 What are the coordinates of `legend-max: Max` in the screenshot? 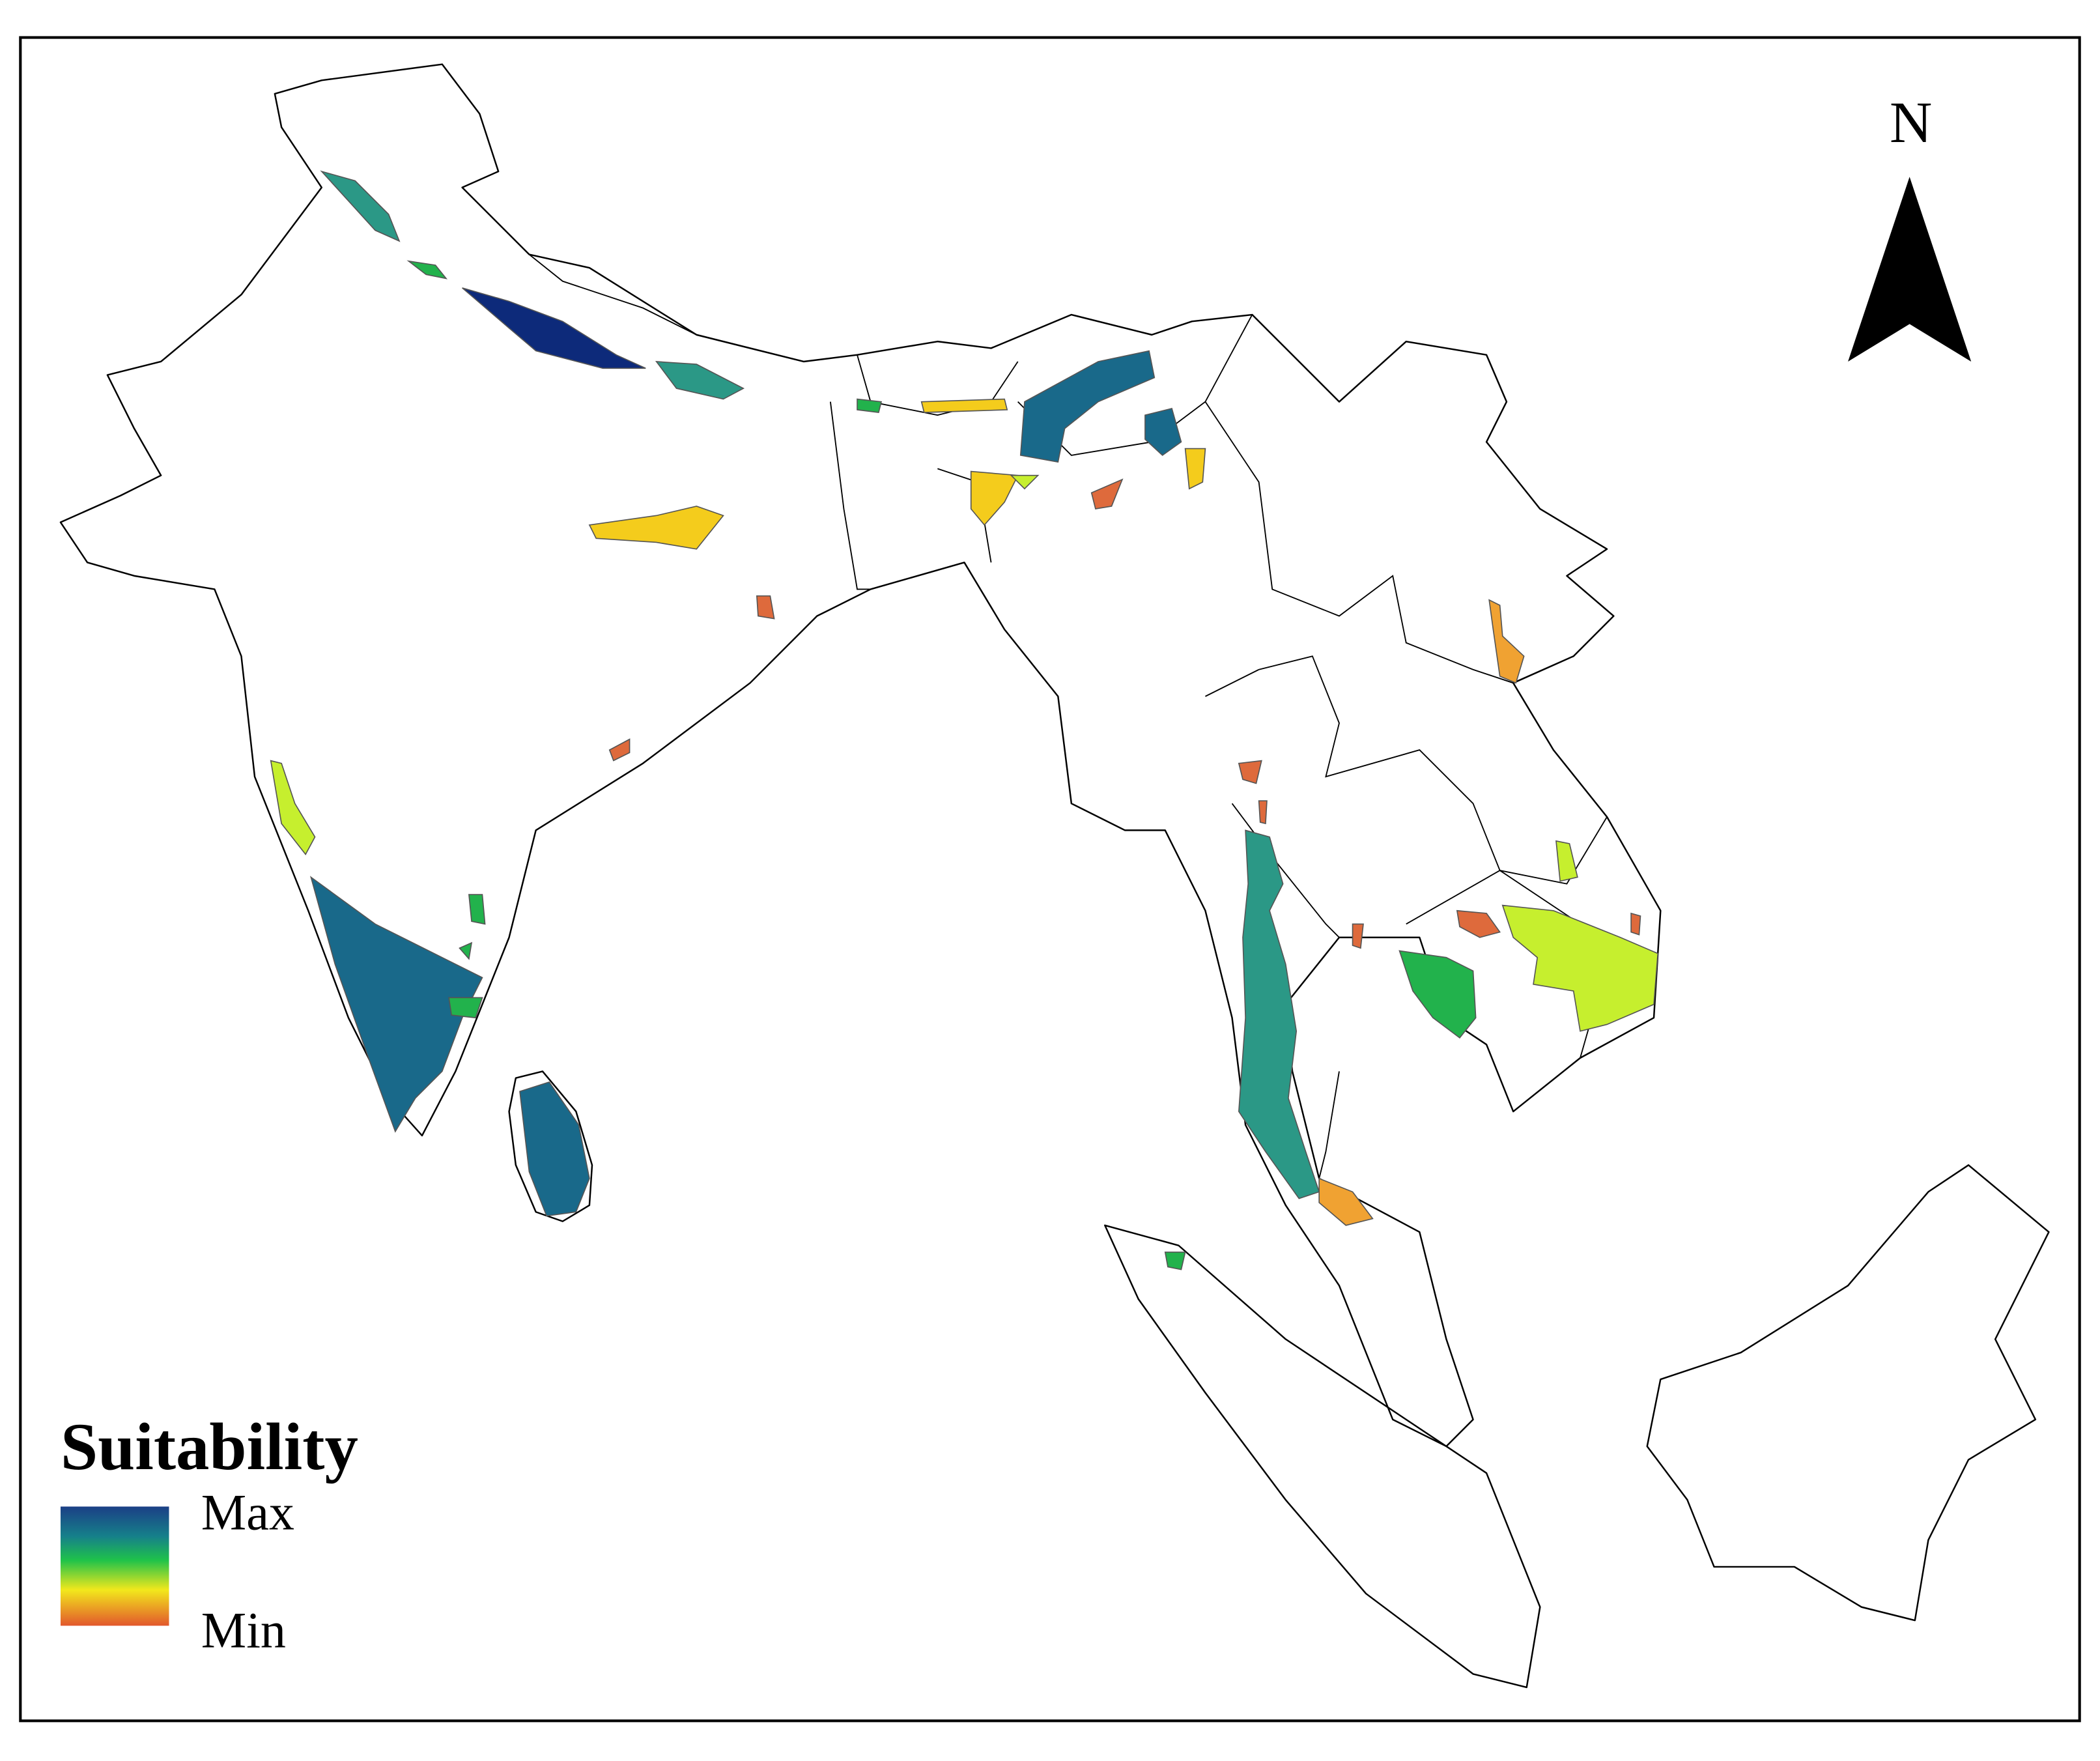 It's located at (247, 1511).